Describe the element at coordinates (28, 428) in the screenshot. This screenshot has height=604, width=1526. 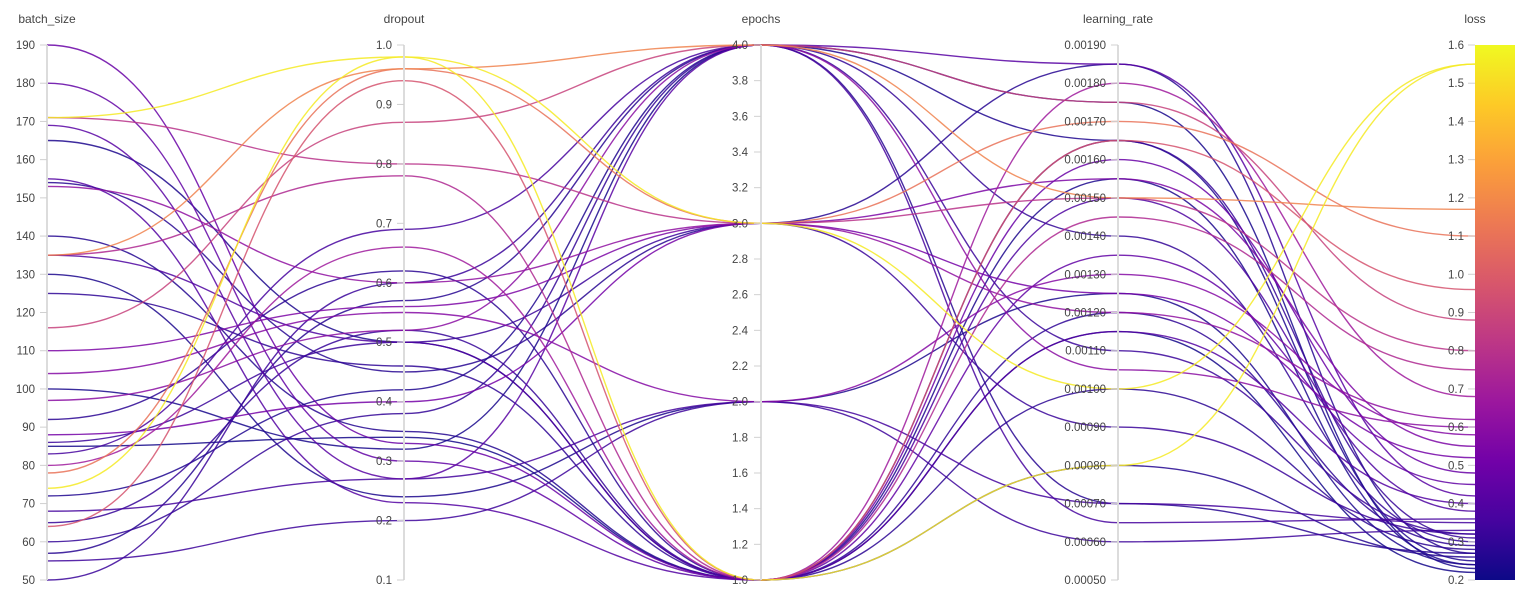
I see `tick-label: 90` at that location.